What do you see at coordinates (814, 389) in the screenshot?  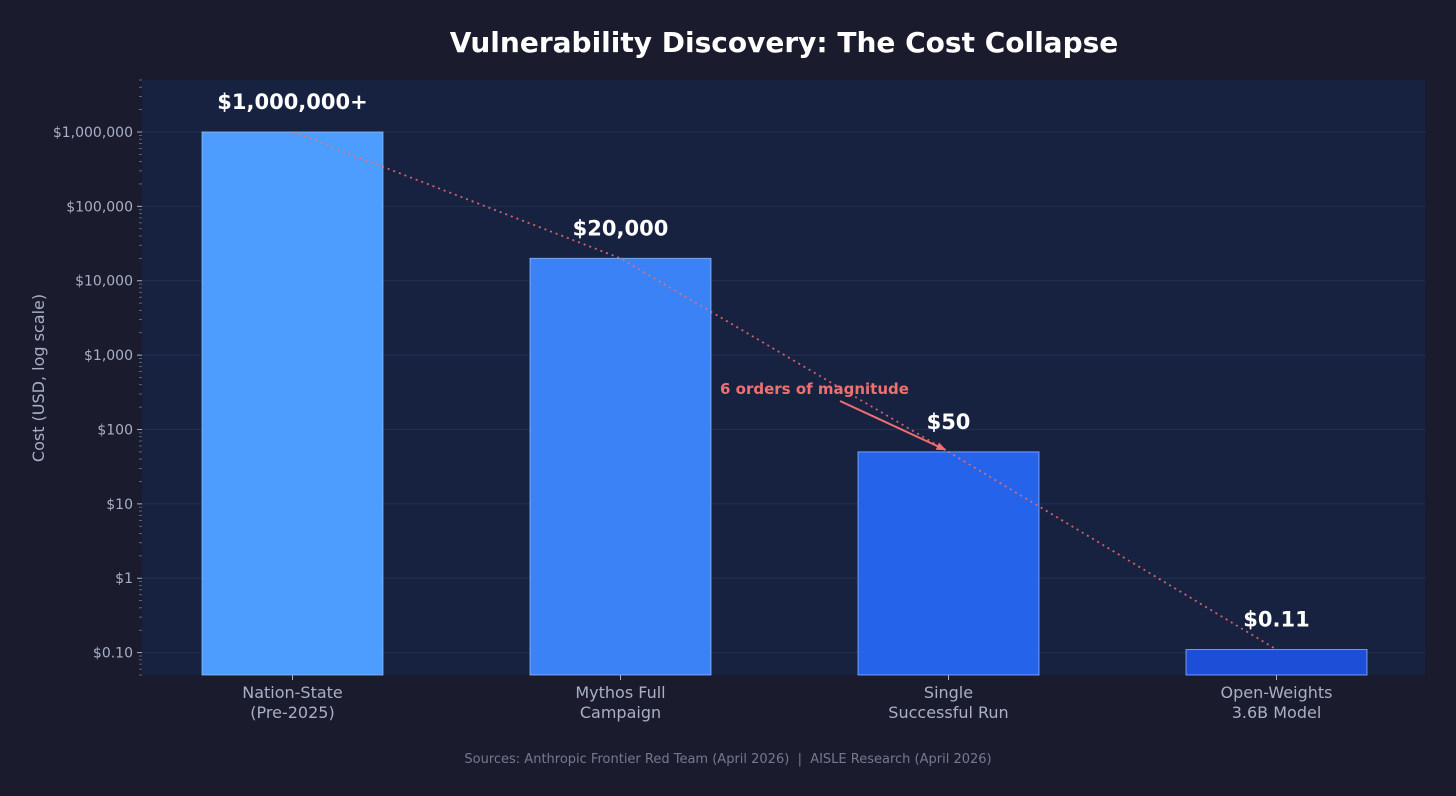 I see `annotation-text: 6 orders of magnitude` at bounding box center [814, 389].